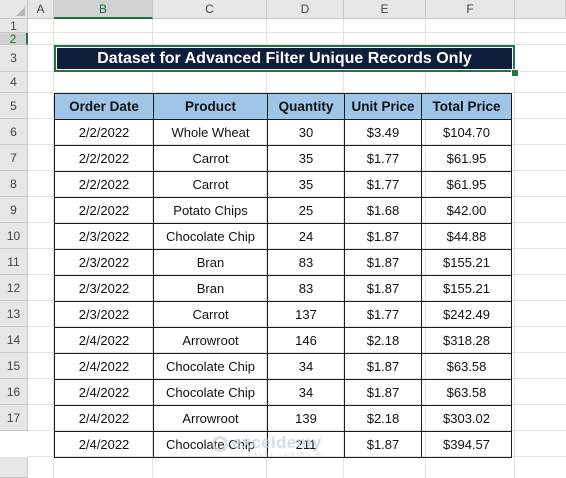 The image size is (566, 478). What do you see at coordinates (14, 9) in the screenshot?
I see `select-all-corner` at bounding box center [14, 9].